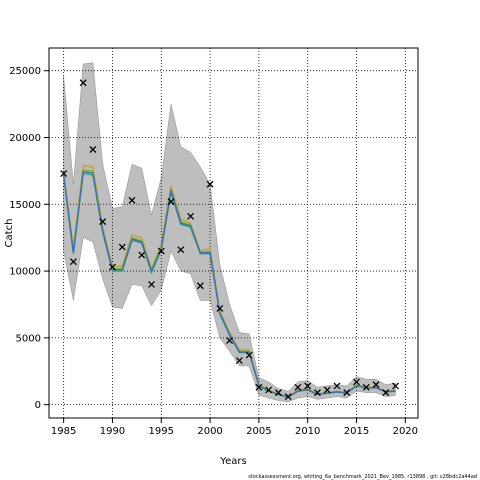  What do you see at coordinates (209, 431) in the screenshot?
I see `x-tick-label: 2000` at bounding box center [209, 431].